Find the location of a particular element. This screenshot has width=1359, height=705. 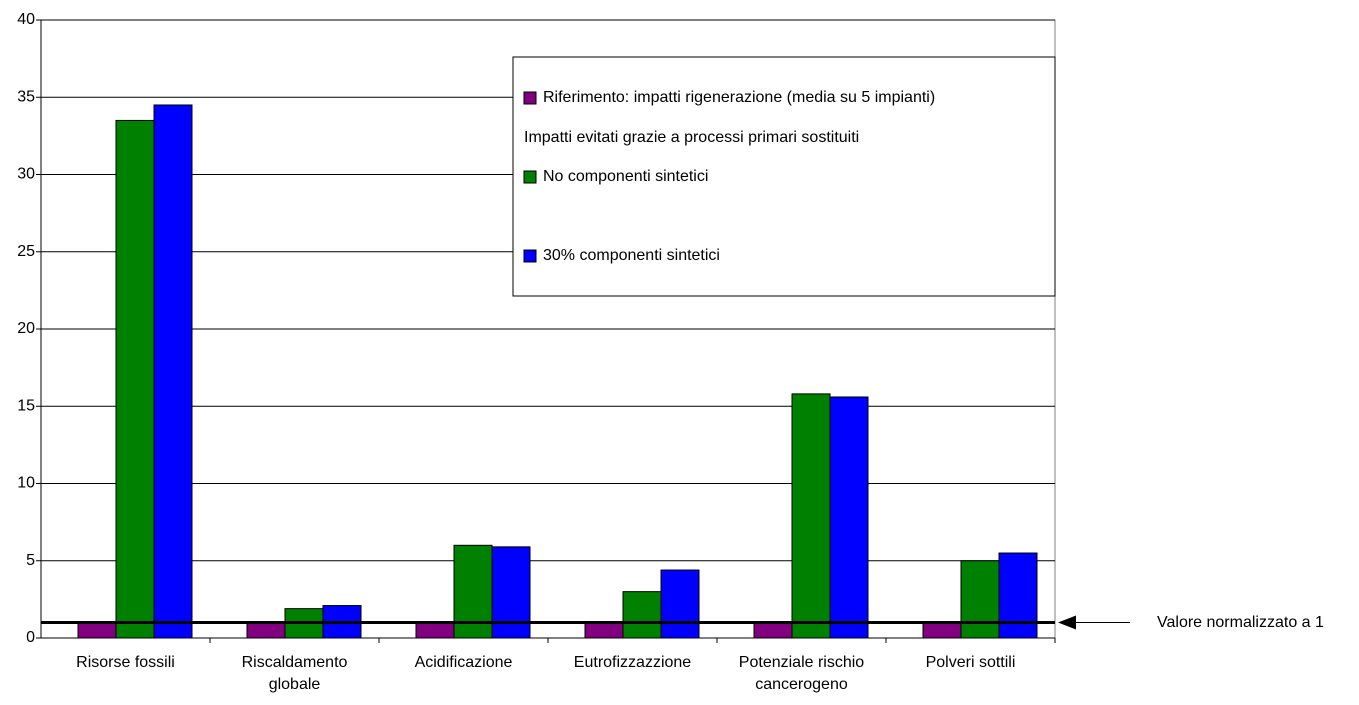

legend-box is located at coordinates (784, 176).